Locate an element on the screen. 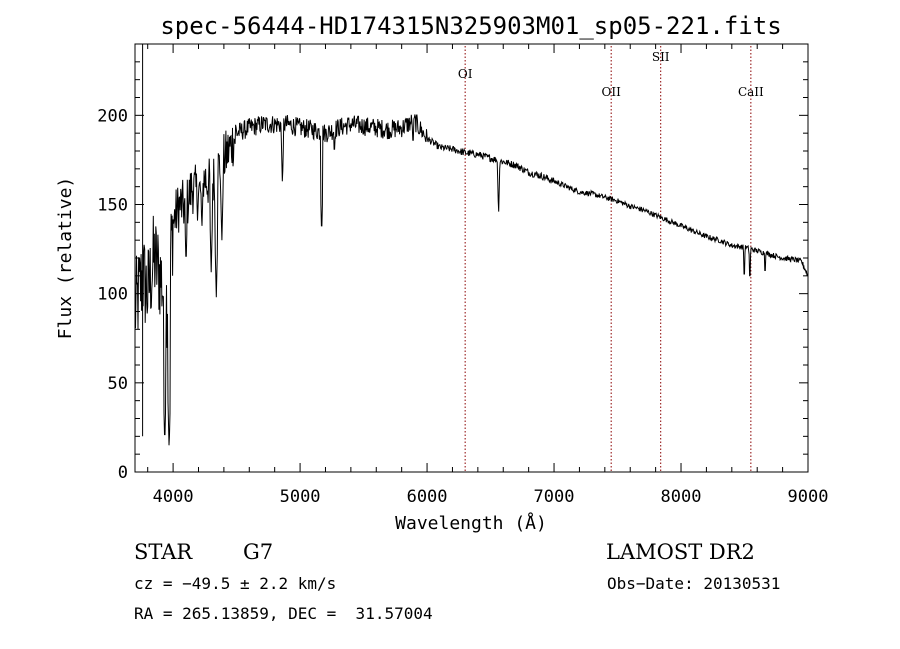 This screenshot has width=900, height=649. y-tick-label: 0 is located at coordinates (123, 473).